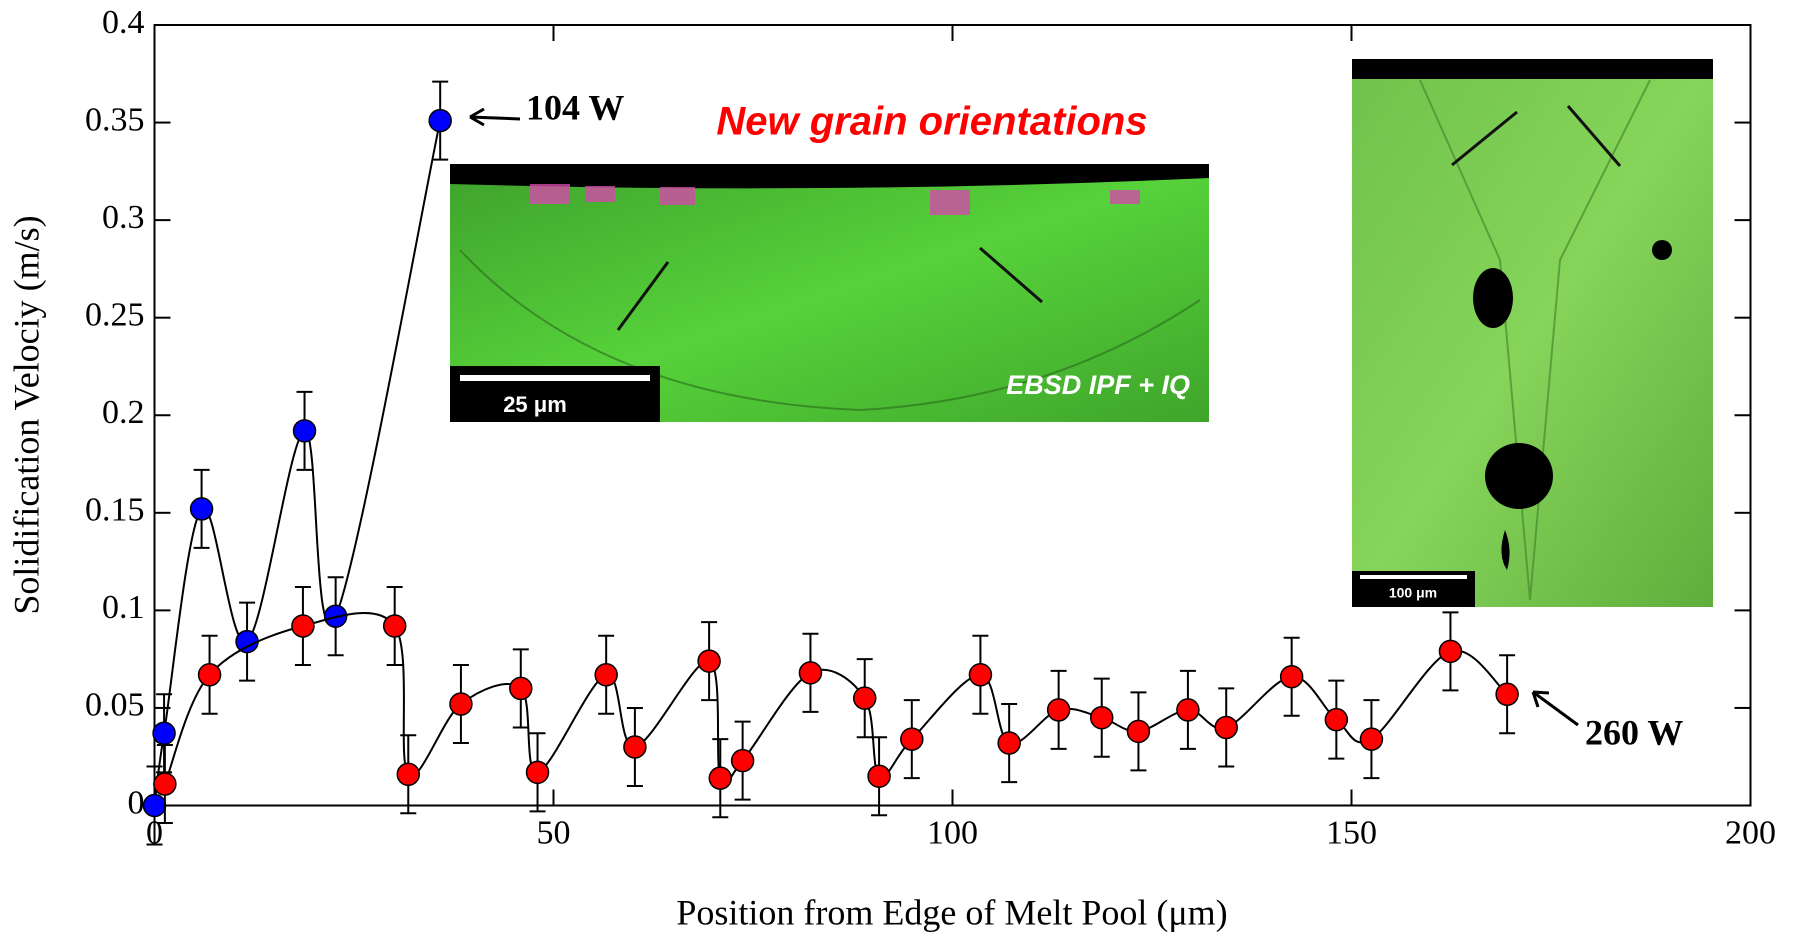 This screenshot has height=941, width=1794. I want to click on x-tick-label: 200, so click(1750, 832).